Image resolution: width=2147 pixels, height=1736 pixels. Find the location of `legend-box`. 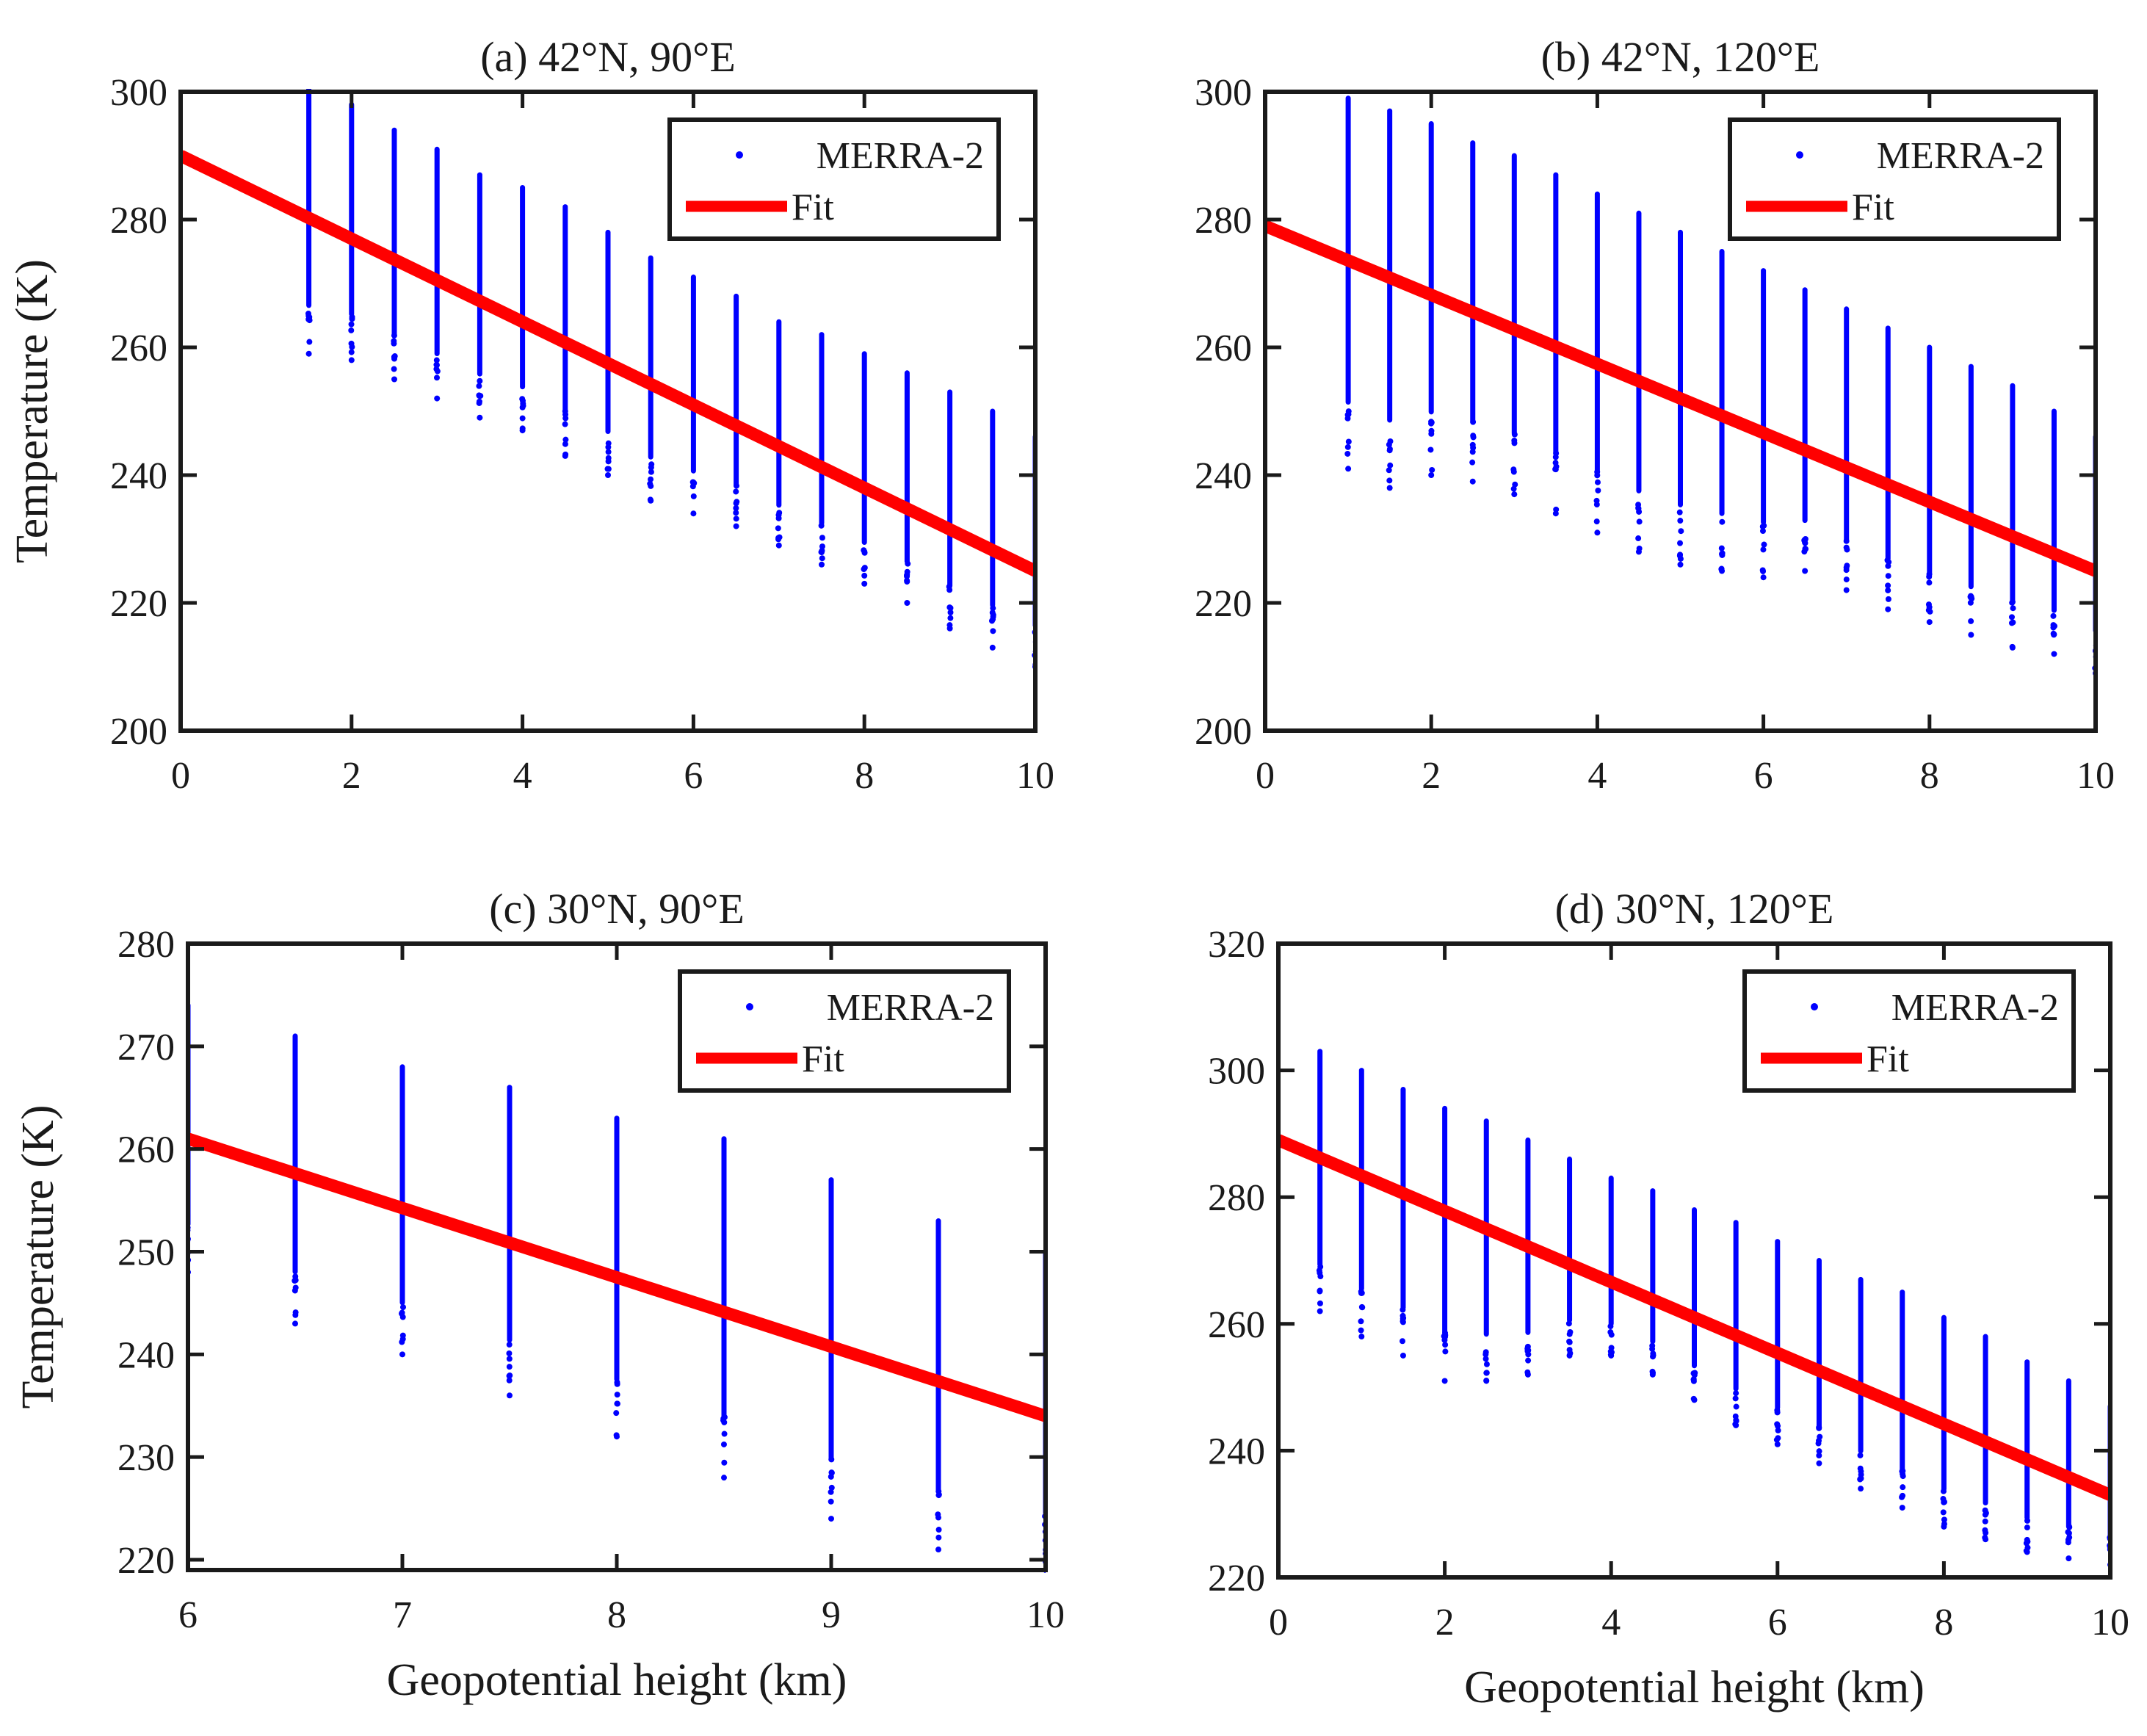

legend-box is located at coordinates (834, 179).